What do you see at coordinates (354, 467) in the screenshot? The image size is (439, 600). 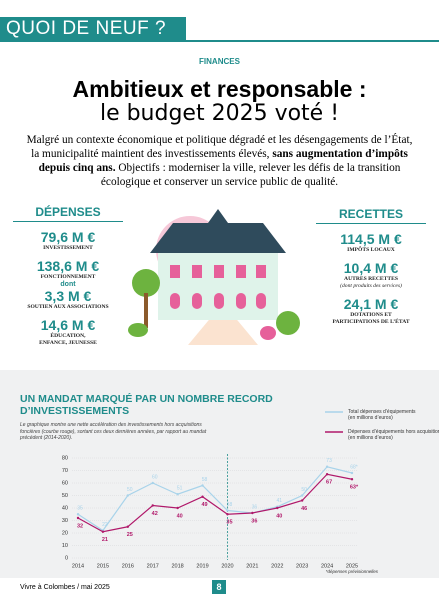 I see `value-label: 68*` at bounding box center [354, 467].